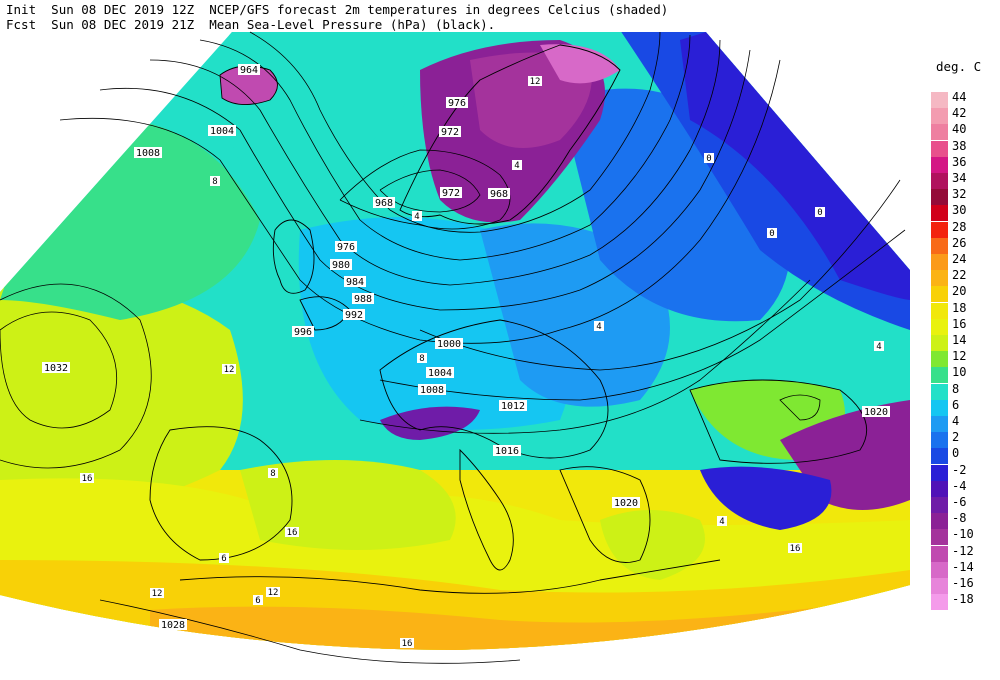 The height and width of the screenshot is (680, 1000). Describe the element at coordinates (959, 323) in the screenshot. I see `legend-label: 16` at that location.